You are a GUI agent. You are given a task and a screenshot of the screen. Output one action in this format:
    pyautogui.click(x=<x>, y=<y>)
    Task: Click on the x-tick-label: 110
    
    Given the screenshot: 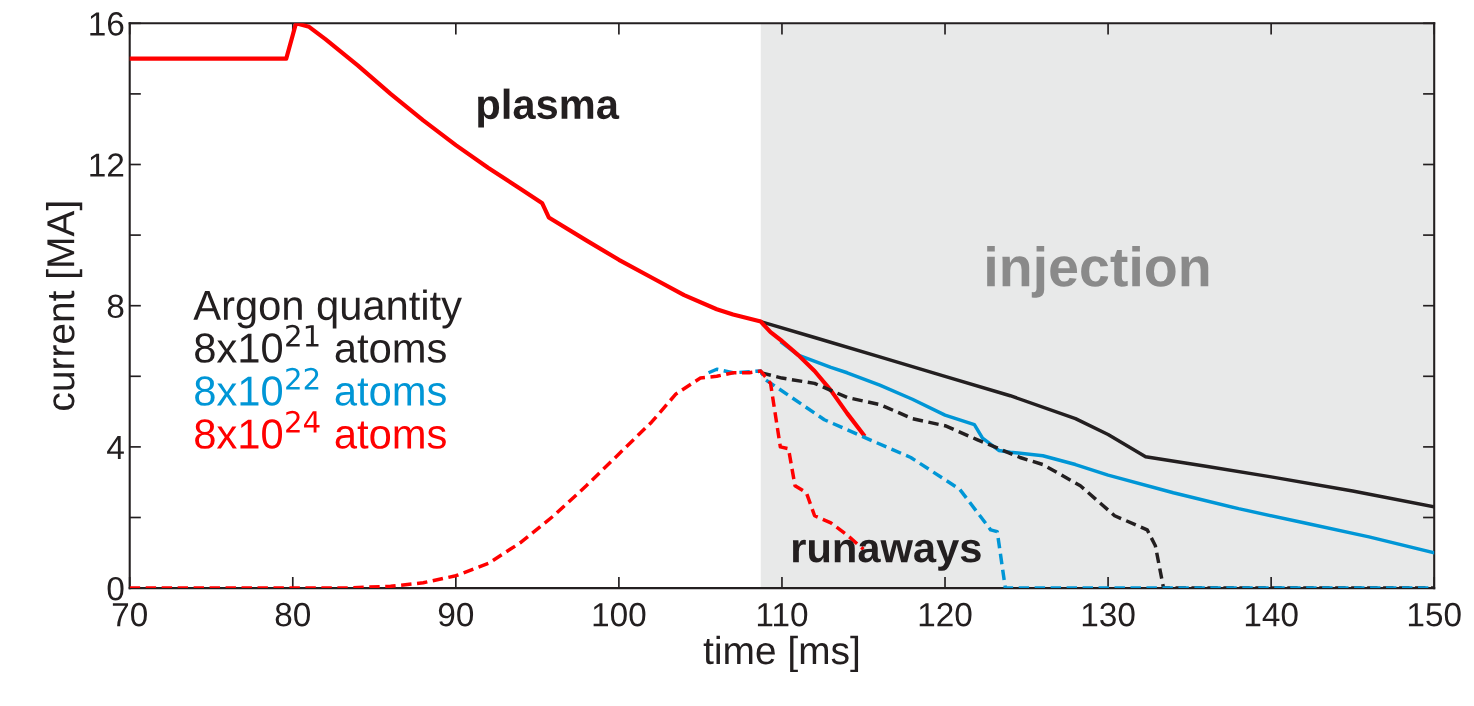 What is the action you would take?
    pyautogui.click(x=782, y=614)
    